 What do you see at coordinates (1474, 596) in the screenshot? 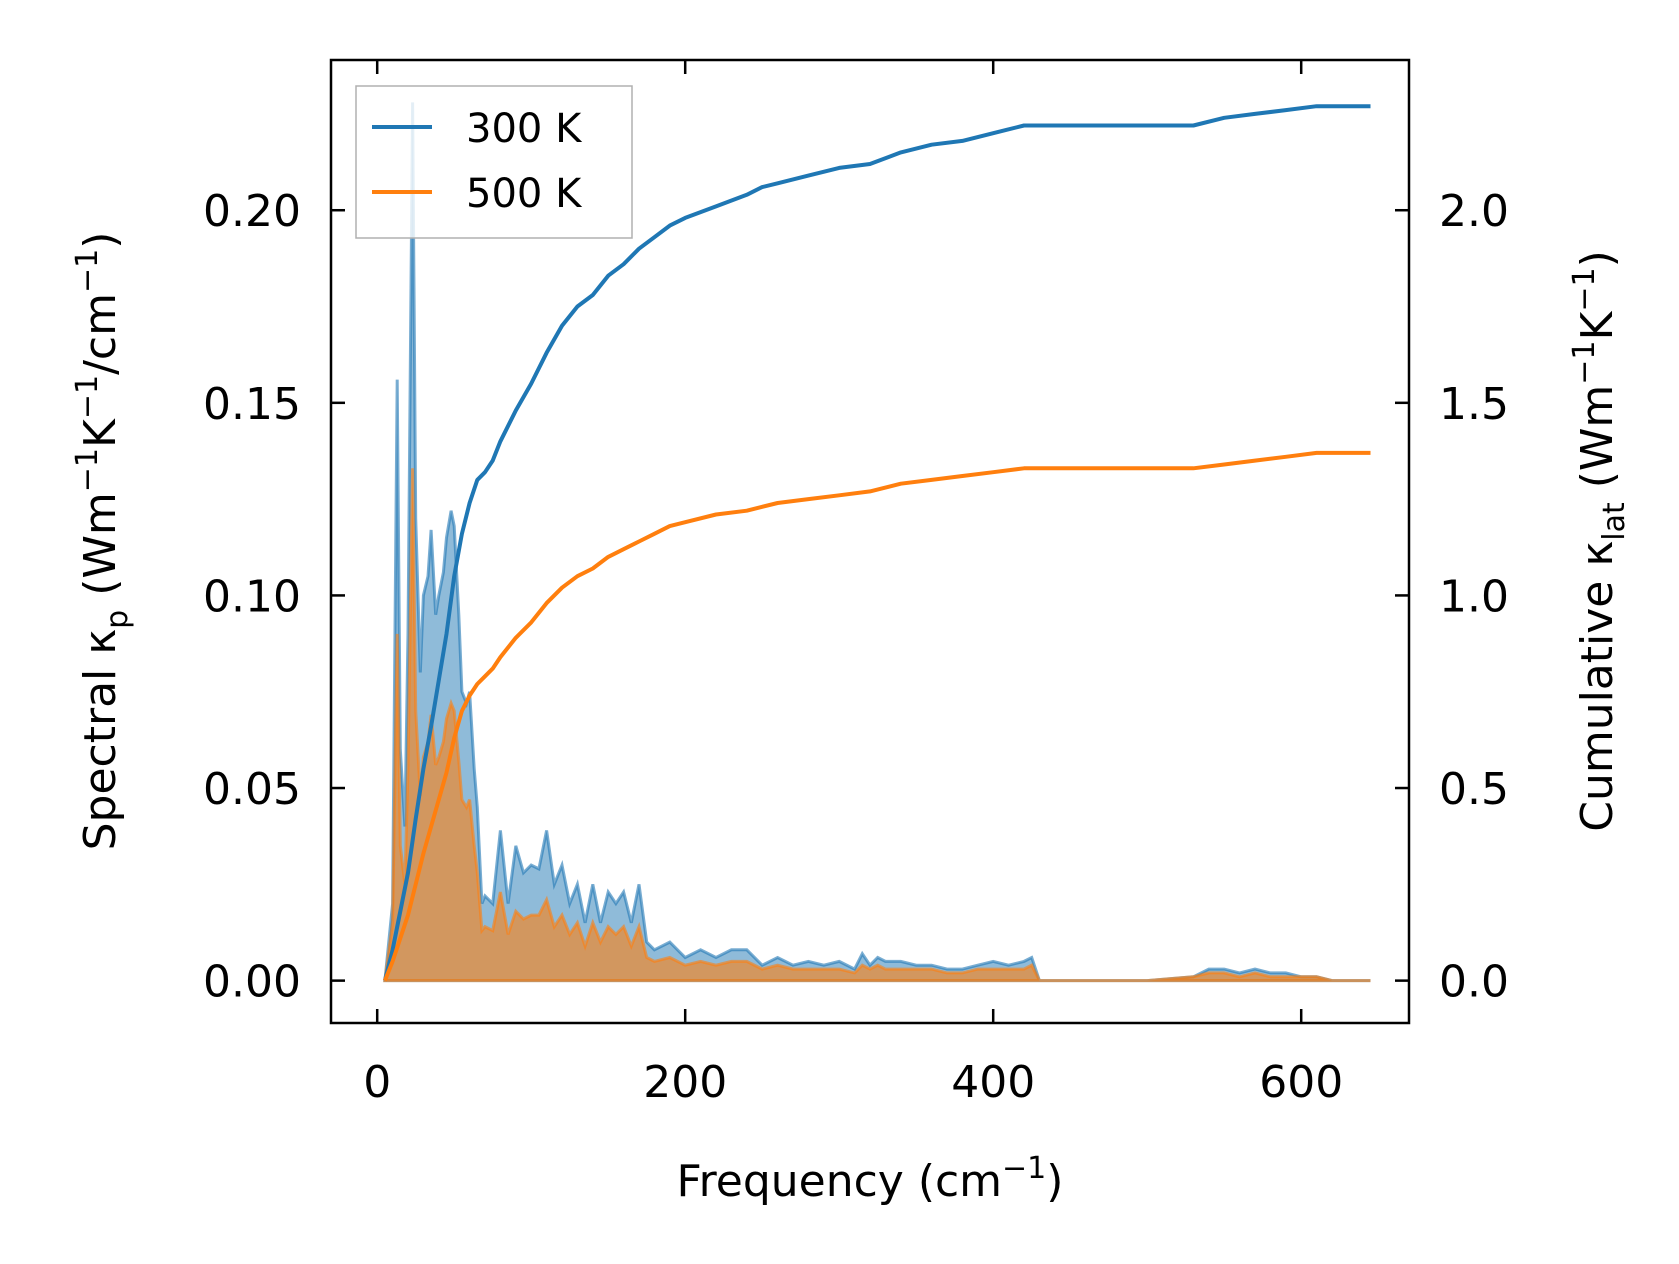
I see `y-right-tick-label: 1.0` at bounding box center [1474, 596].